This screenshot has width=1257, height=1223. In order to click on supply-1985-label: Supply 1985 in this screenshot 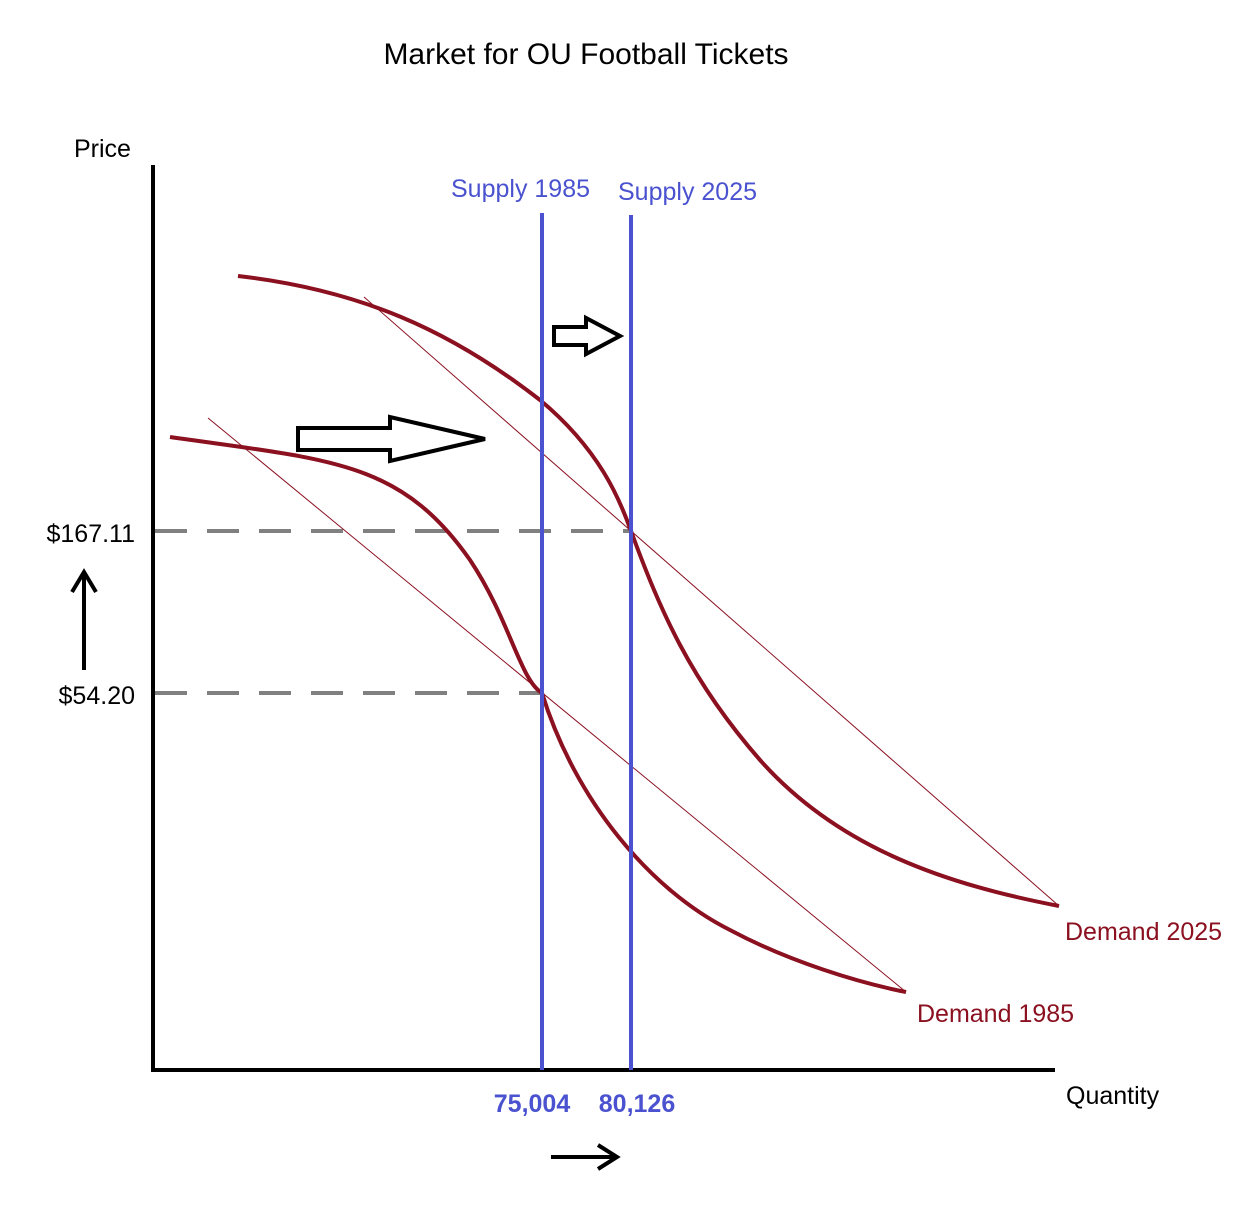, I will do `click(520, 189)`.